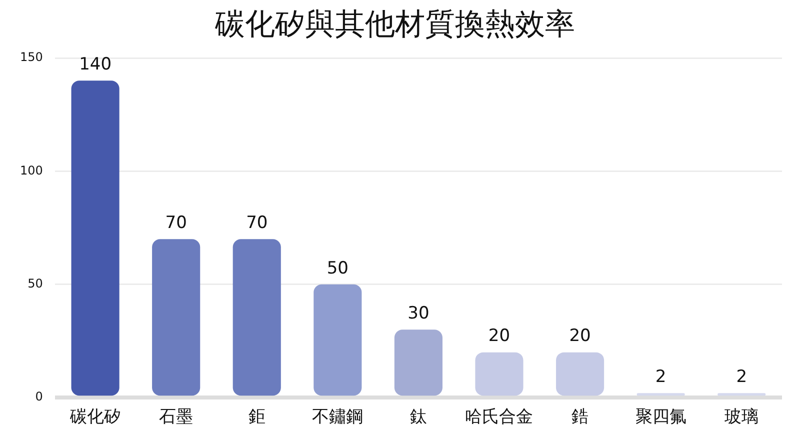 Image resolution: width=800 pixels, height=446 pixels. What do you see at coordinates (95, 64) in the screenshot?
I see `data-label: 140` at bounding box center [95, 64].